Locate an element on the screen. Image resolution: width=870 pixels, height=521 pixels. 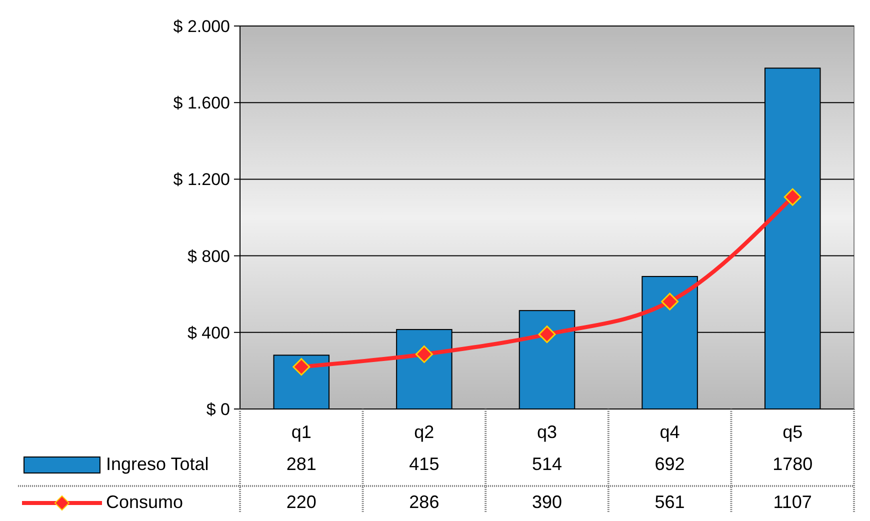
data-label: 415 is located at coordinates (424, 464).